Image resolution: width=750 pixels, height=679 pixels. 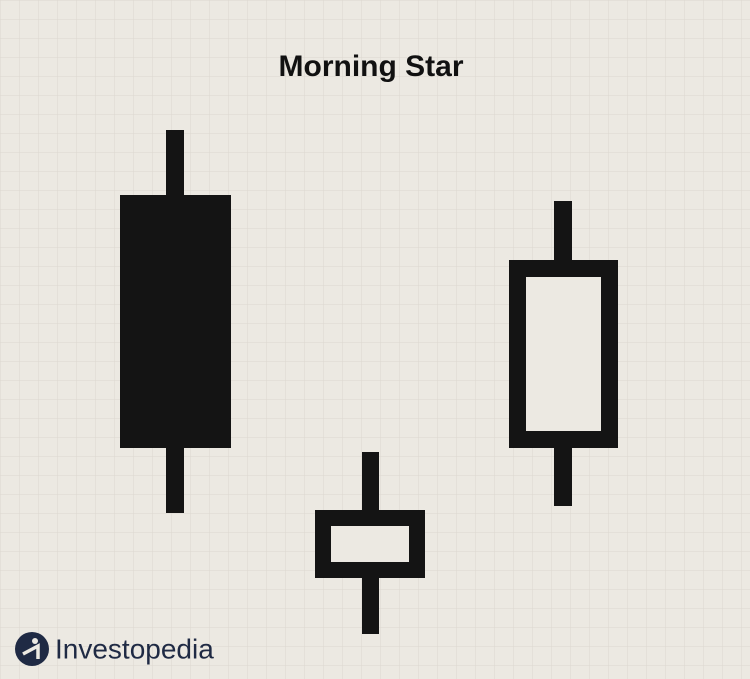 I want to click on logo-icon-mark, so click(x=31, y=651).